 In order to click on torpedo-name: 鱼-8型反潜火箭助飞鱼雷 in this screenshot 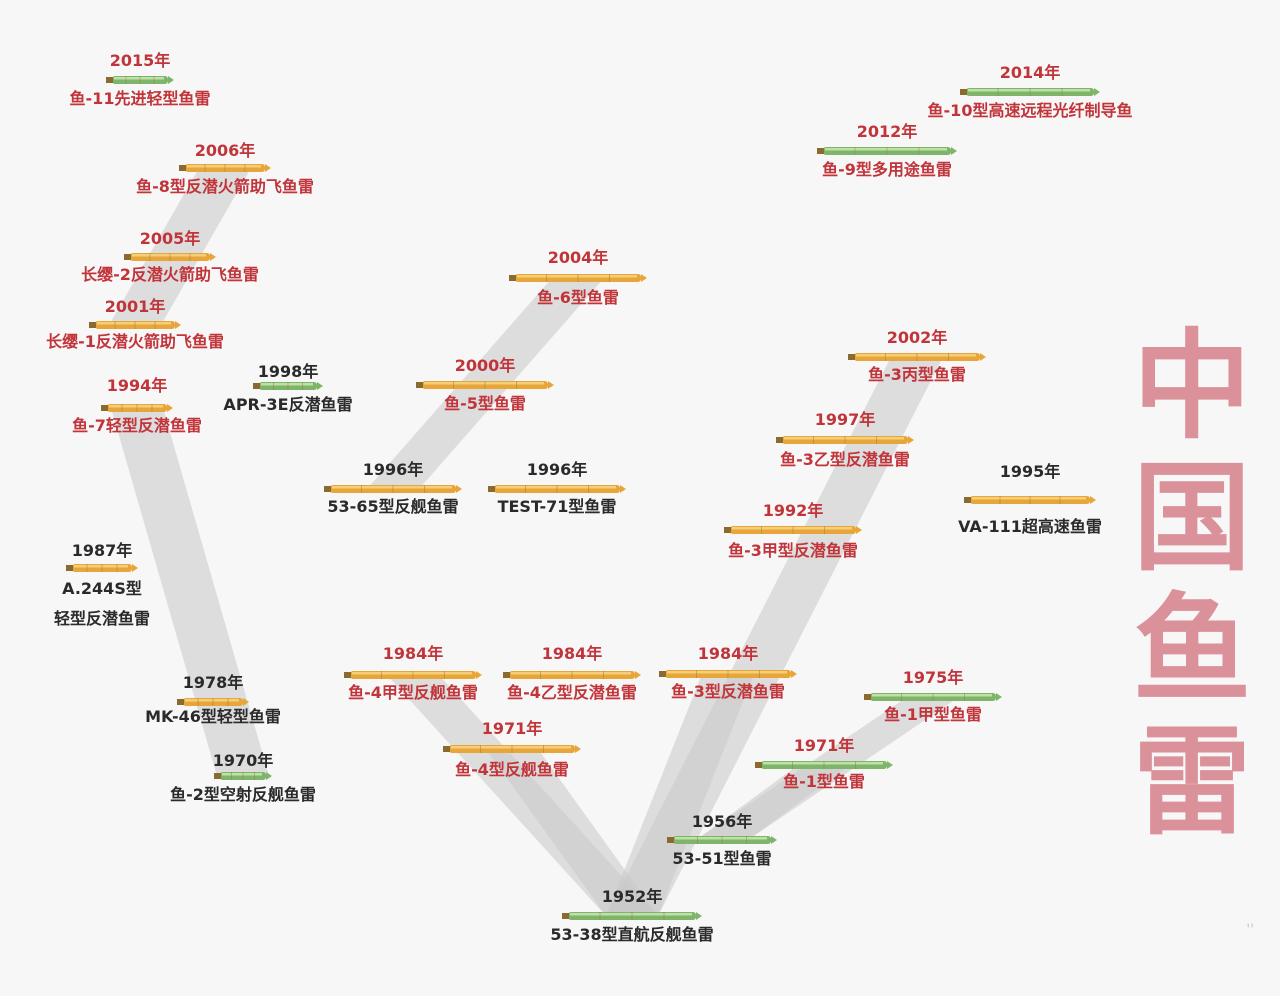, I will do `click(225, 186)`.